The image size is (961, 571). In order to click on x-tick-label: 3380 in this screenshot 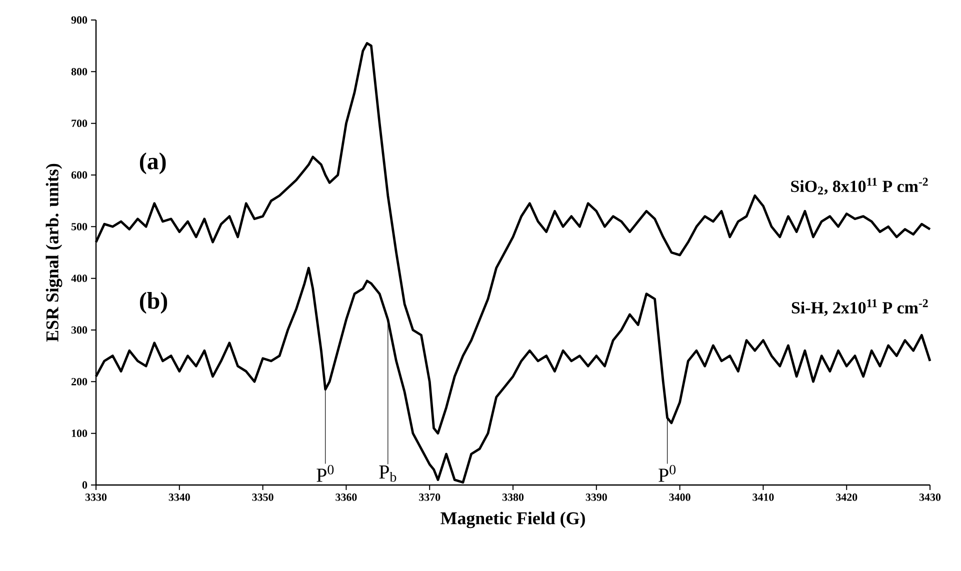, I will do `click(513, 497)`.